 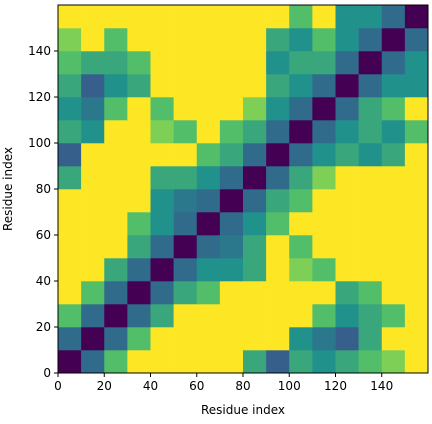 What do you see at coordinates (39, 51) in the screenshot?
I see `y-tick-label: 140` at bounding box center [39, 51].